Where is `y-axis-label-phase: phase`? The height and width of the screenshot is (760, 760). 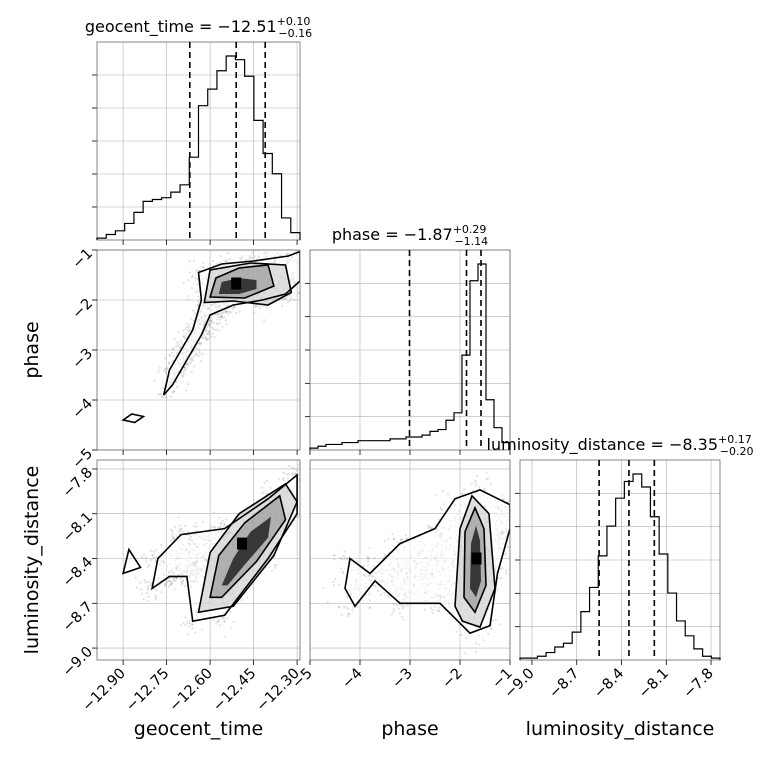 y-axis-label-phase: phase is located at coordinates (32, 349).